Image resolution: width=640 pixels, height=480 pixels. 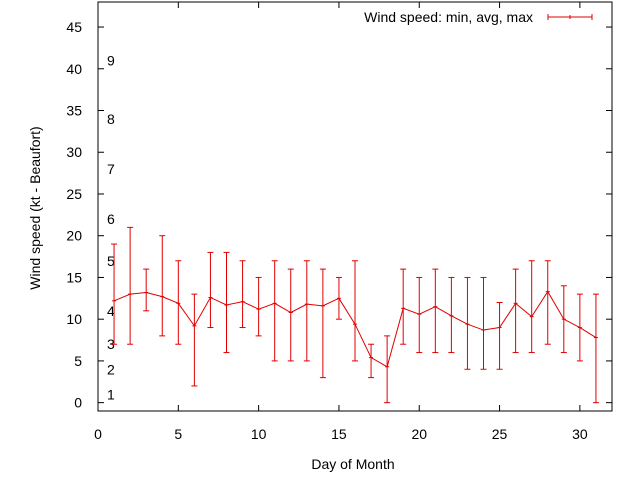 I want to click on y-tick-label: 0, so click(x=78, y=403).